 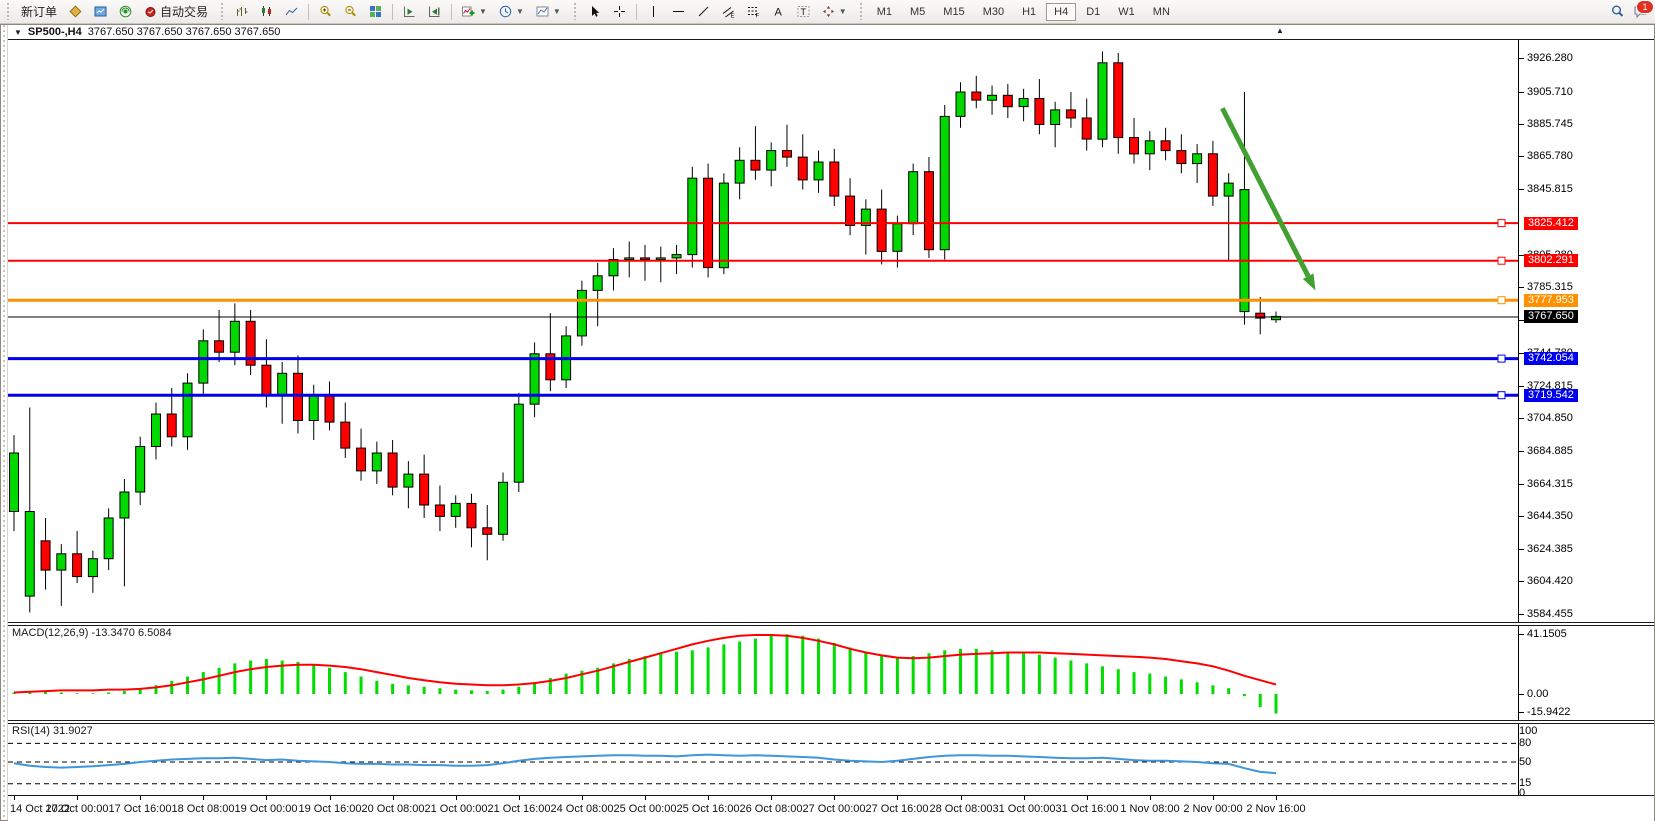 What do you see at coordinates (619, 11) in the screenshot?
I see `crosshair-button` at bounding box center [619, 11].